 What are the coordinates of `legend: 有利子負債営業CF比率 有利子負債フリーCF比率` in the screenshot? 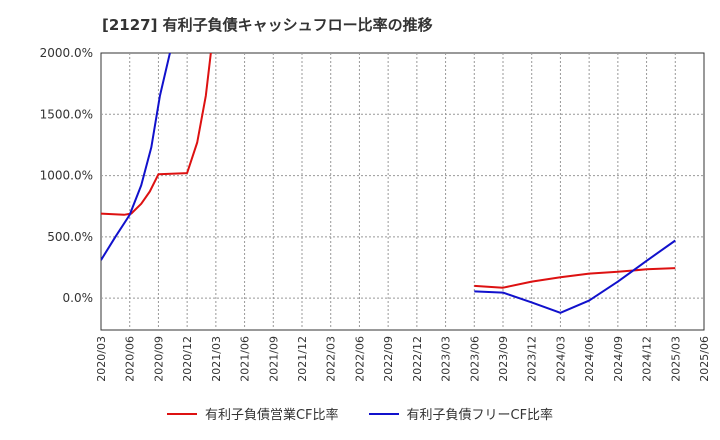 It's located at (360, 413).